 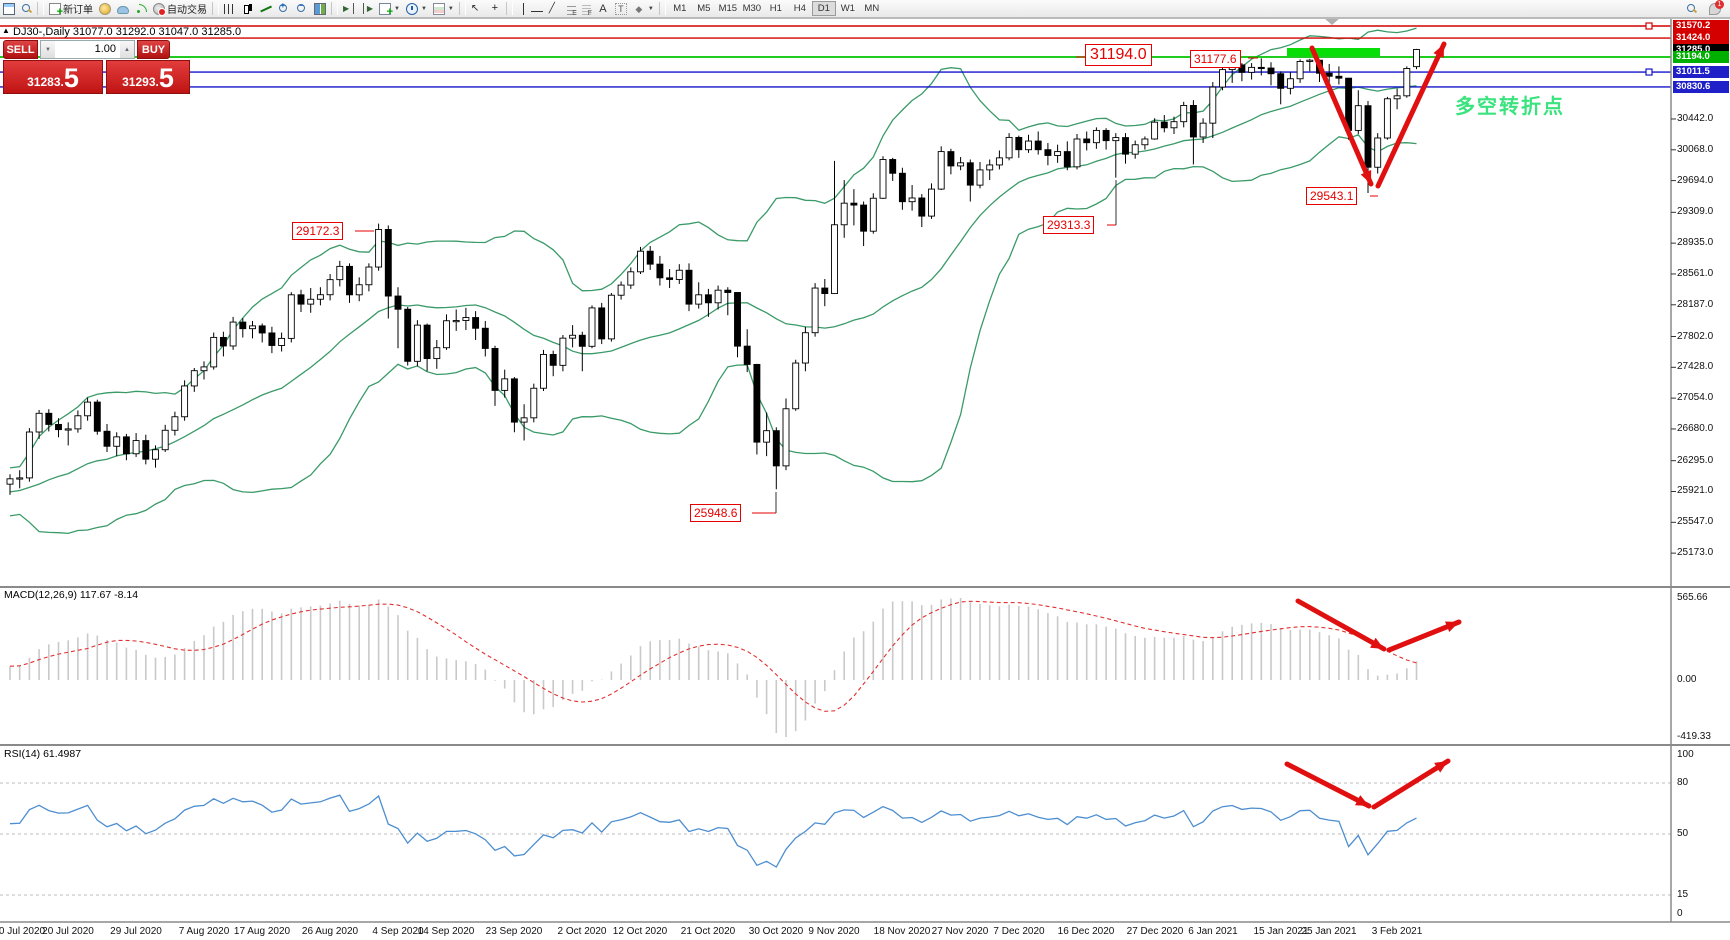 I want to click on candlestick-button, so click(x=248, y=8).